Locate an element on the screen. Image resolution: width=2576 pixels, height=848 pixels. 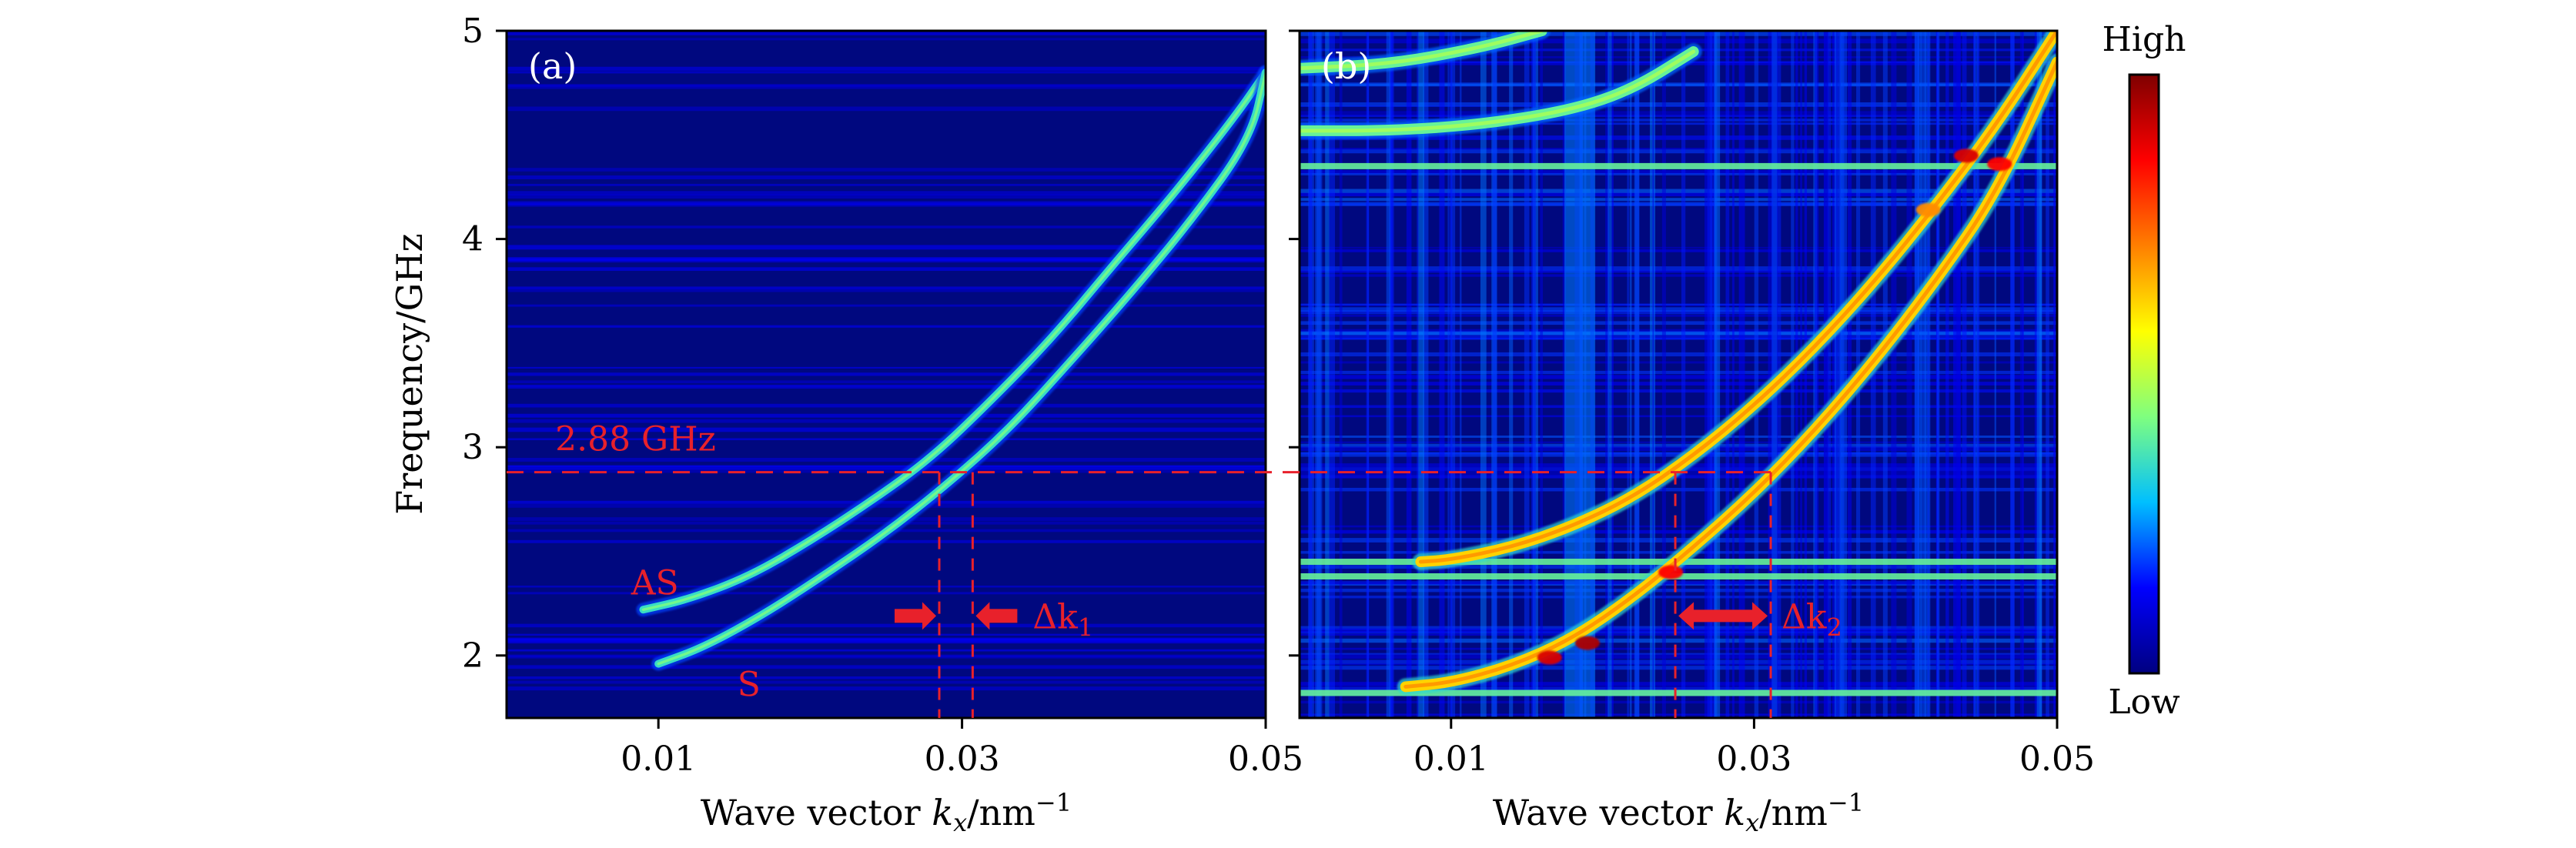
panel-a-x-tick-label: 0.01 is located at coordinates (659, 759).